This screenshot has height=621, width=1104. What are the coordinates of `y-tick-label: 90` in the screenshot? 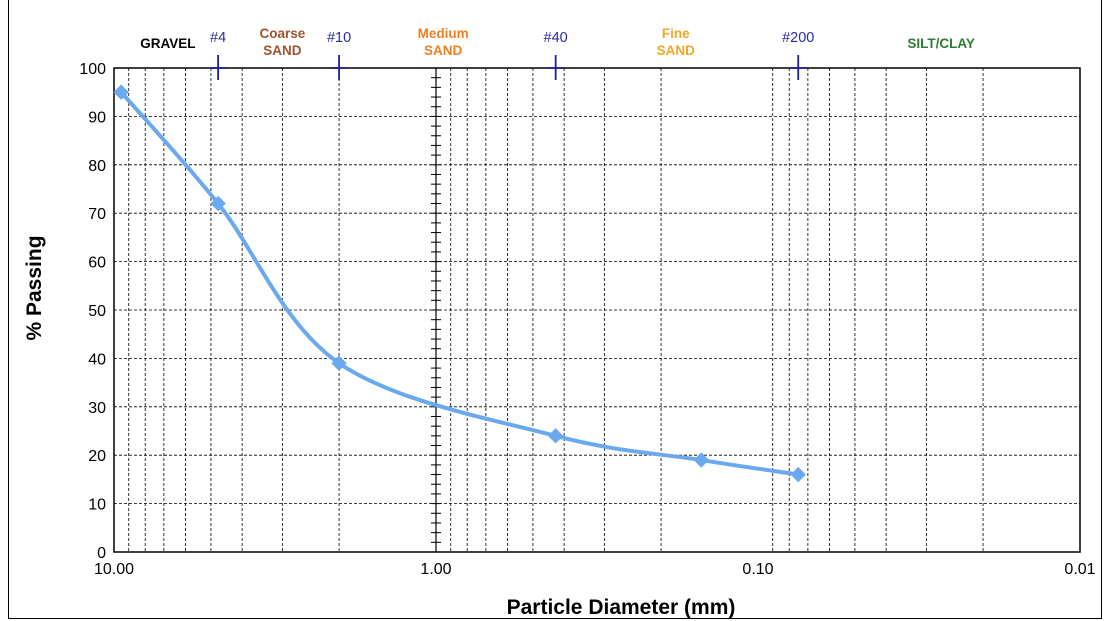 It's located at (97, 117).